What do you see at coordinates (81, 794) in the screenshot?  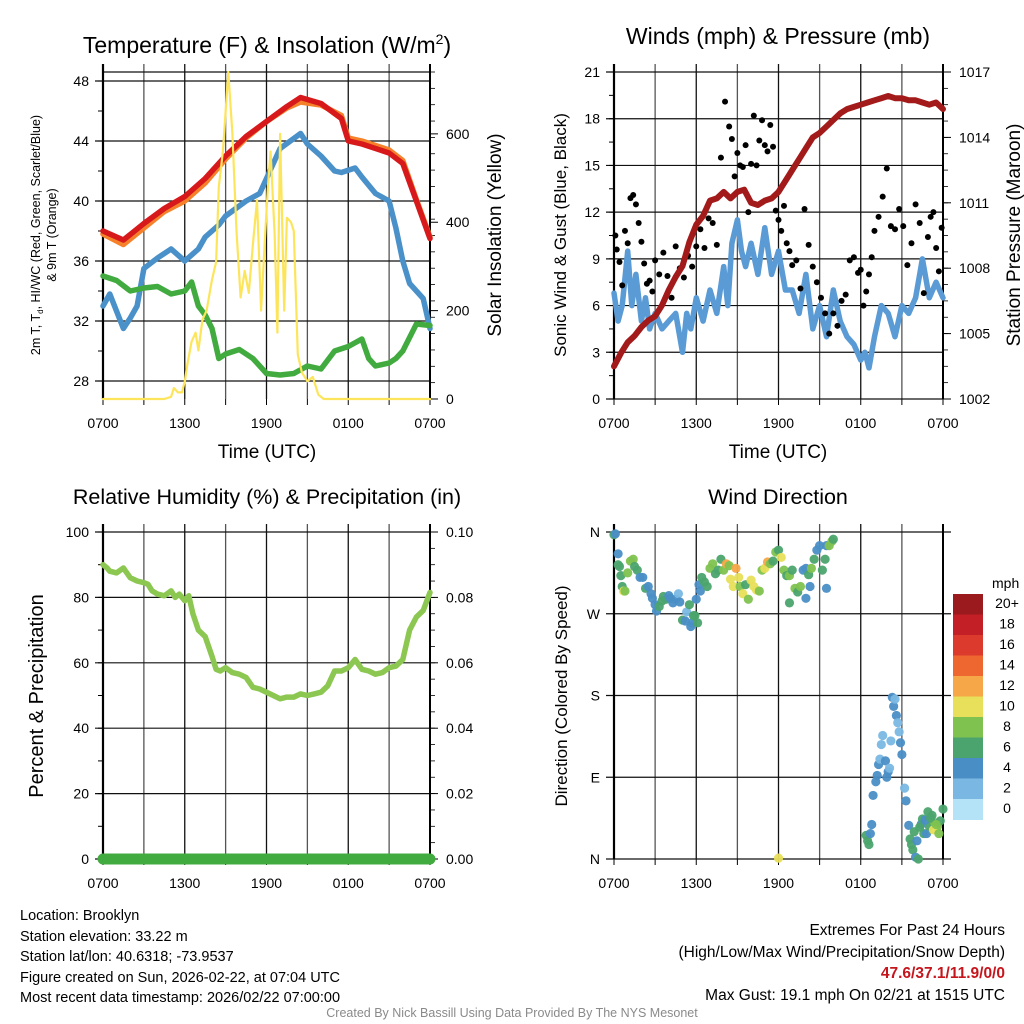 I see `humidity-y-tick-label: 20` at bounding box center [81, 794].